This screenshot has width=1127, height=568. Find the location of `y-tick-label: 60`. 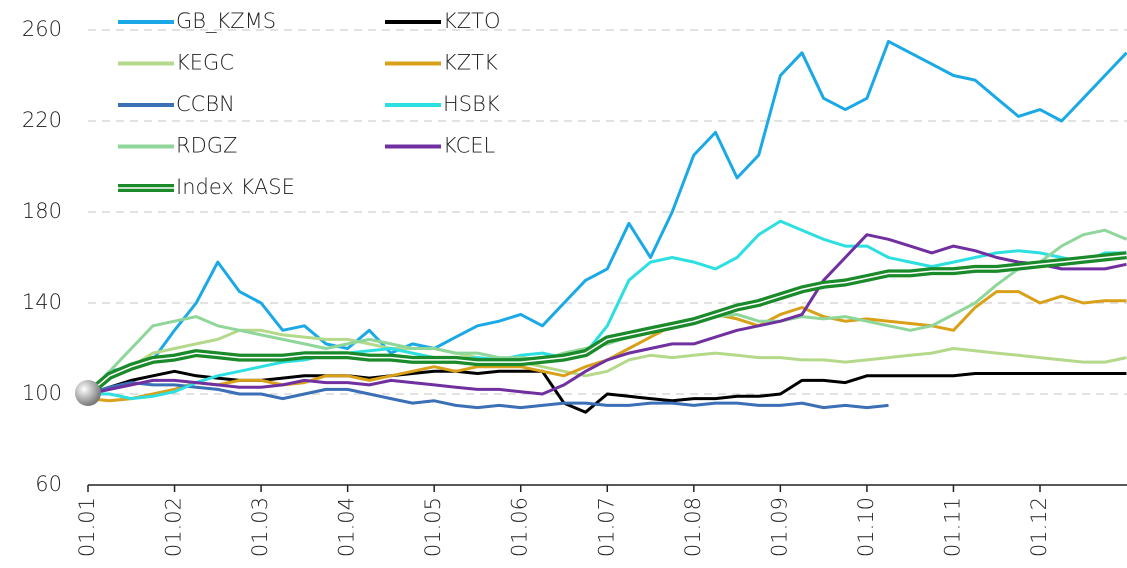

y-tick-label: 60 is located at coordinates (48, 484).